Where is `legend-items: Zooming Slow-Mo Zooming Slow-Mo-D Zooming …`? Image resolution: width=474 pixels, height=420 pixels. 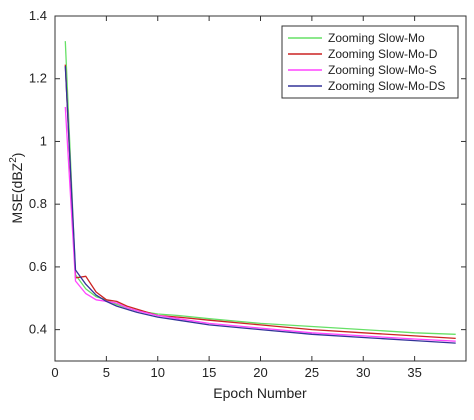
legend-items: Zooming Slow-Mo Zooming Slow-Mo-D Zooming … is located at coordinates (366, 62).